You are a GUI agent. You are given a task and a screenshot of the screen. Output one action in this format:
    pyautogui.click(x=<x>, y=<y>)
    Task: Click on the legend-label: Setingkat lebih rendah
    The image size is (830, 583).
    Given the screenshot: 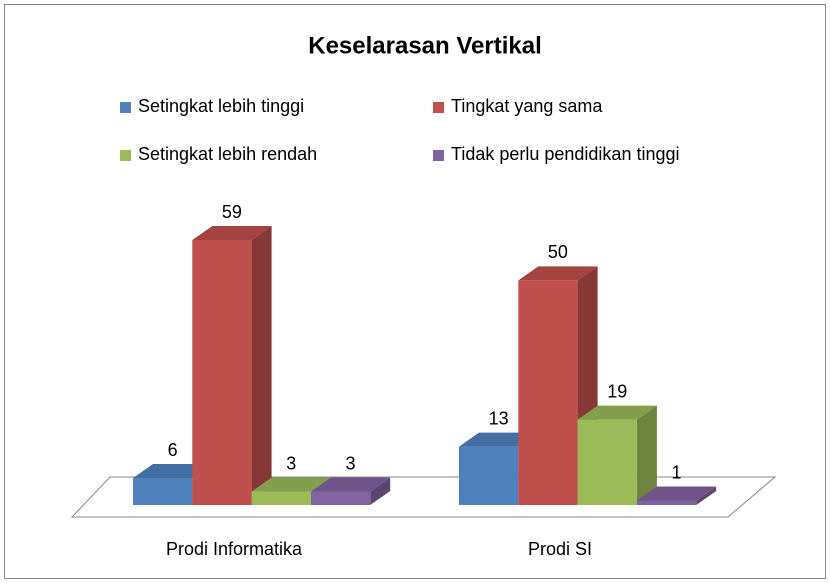 What is the action you would take?
    pyautogui.click(x=227, y=154)
    